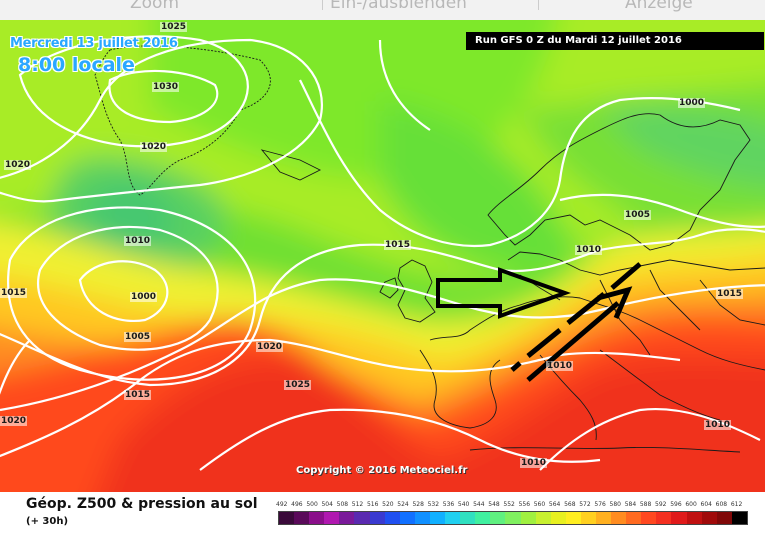 The width and height of the screenshot is (765, 555). Describe the element at coordinates (659, 6) in the screenshot. I see `display-menu: Anzeige` at that location.